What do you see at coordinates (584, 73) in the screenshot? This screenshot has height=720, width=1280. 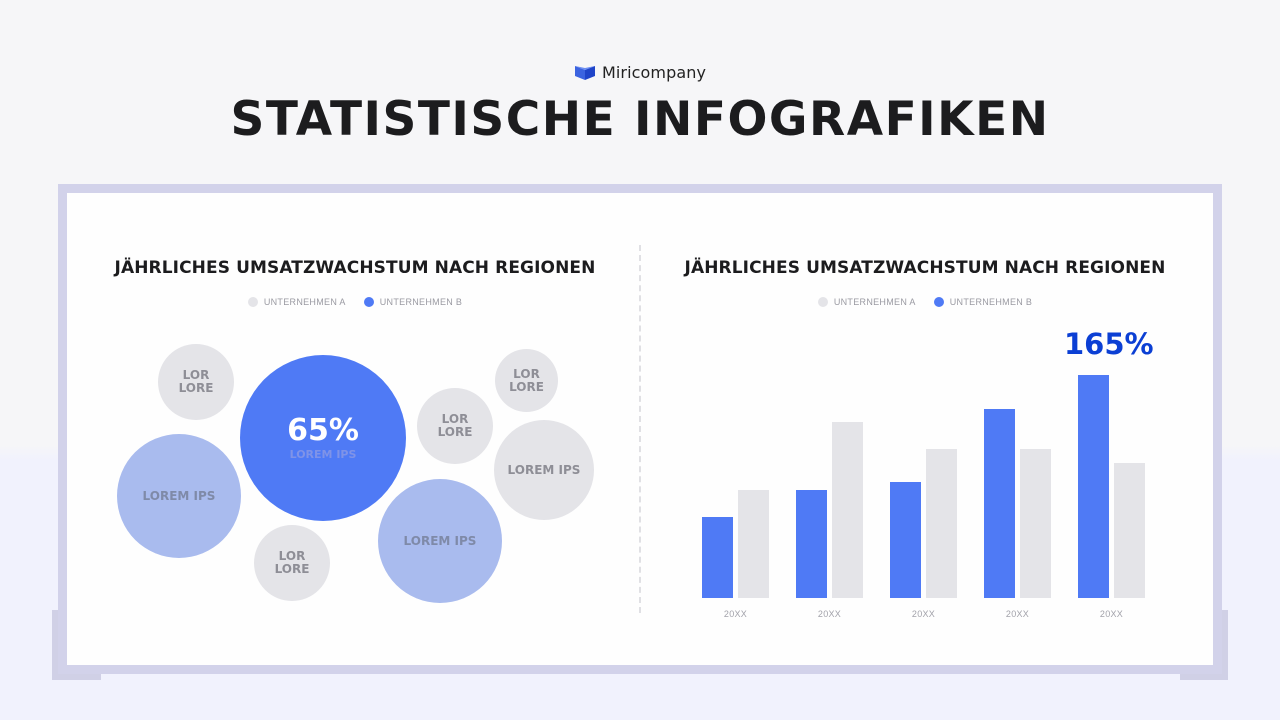 I see `cube-logo-icon` at bounding box center [584, 73].